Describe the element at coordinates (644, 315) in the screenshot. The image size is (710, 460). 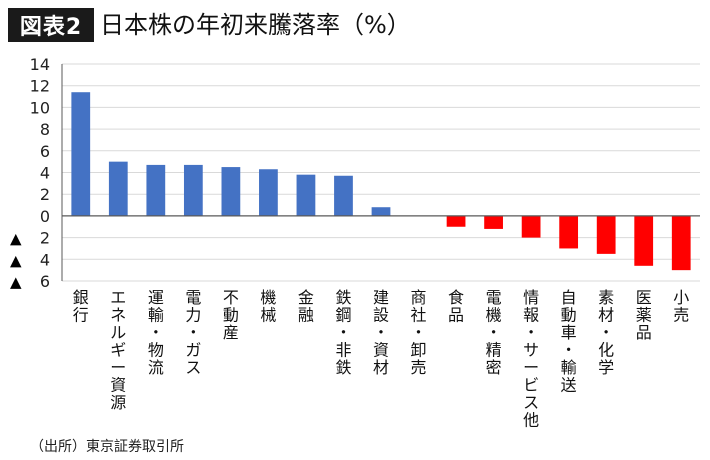
I see `x-tick-label: 医薬品` at that location.